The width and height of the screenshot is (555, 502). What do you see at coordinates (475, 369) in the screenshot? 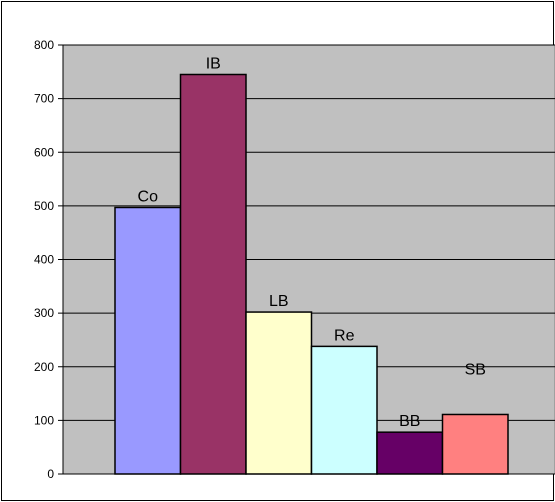
I see `bar-label-sb: SB` at bounding box center [475, 369].